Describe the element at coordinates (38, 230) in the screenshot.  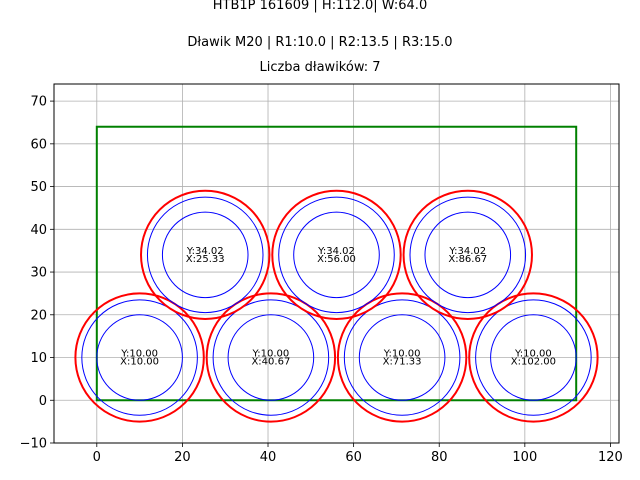
I see `y-tick-label: 40` at that location.